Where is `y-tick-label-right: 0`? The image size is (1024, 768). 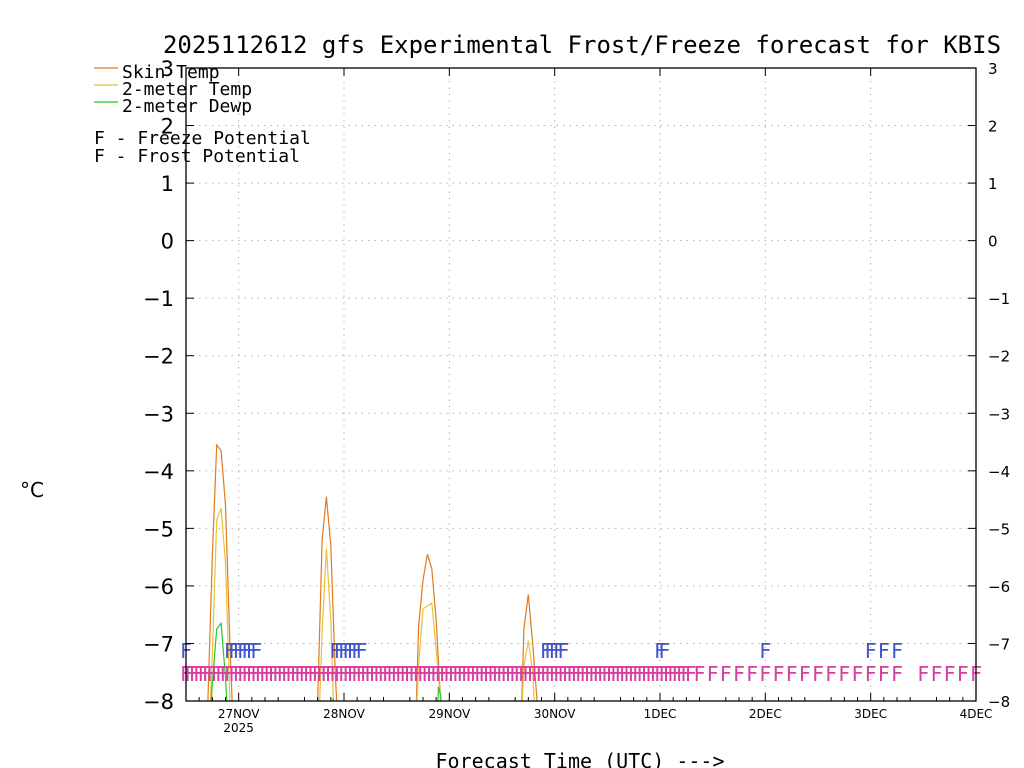 y-tick-label-right: 0 is located at coordinates (993, 242).